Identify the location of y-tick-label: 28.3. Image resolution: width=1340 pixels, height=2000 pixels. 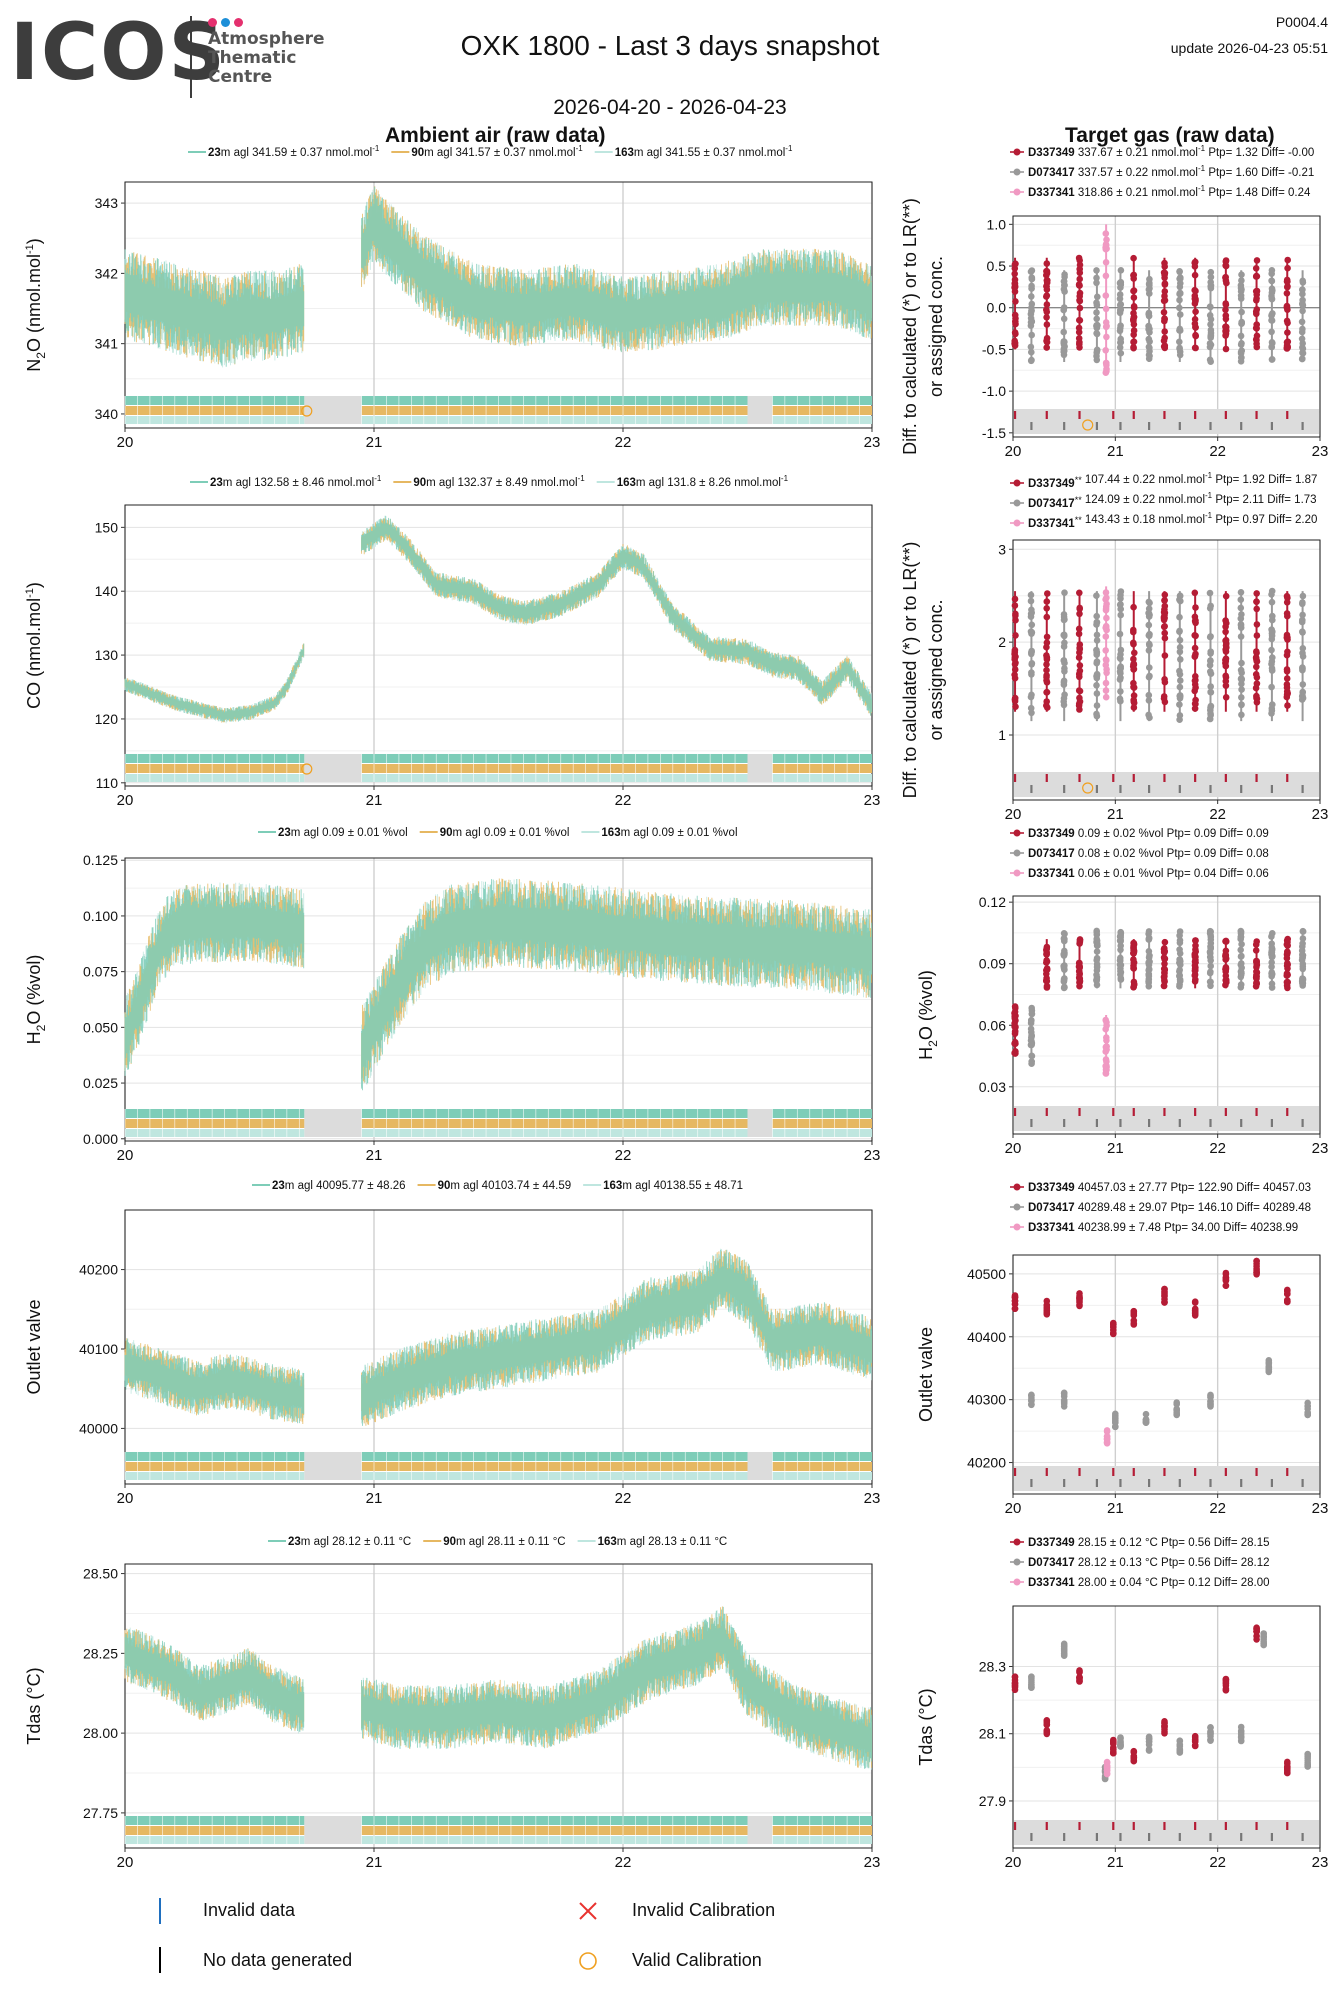
(992, 1667).